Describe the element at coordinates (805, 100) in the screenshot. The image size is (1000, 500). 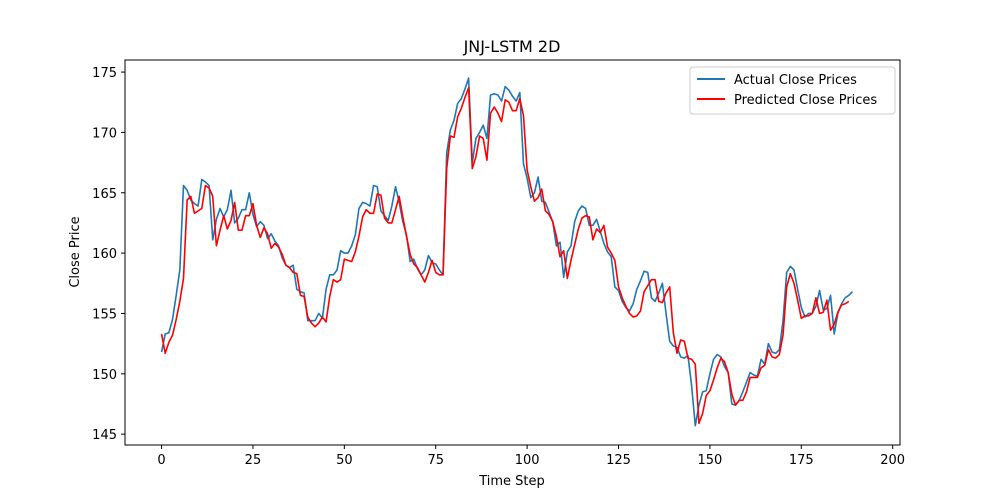
I see `legend-label-predicted: Predicted Close Prices` at that location.